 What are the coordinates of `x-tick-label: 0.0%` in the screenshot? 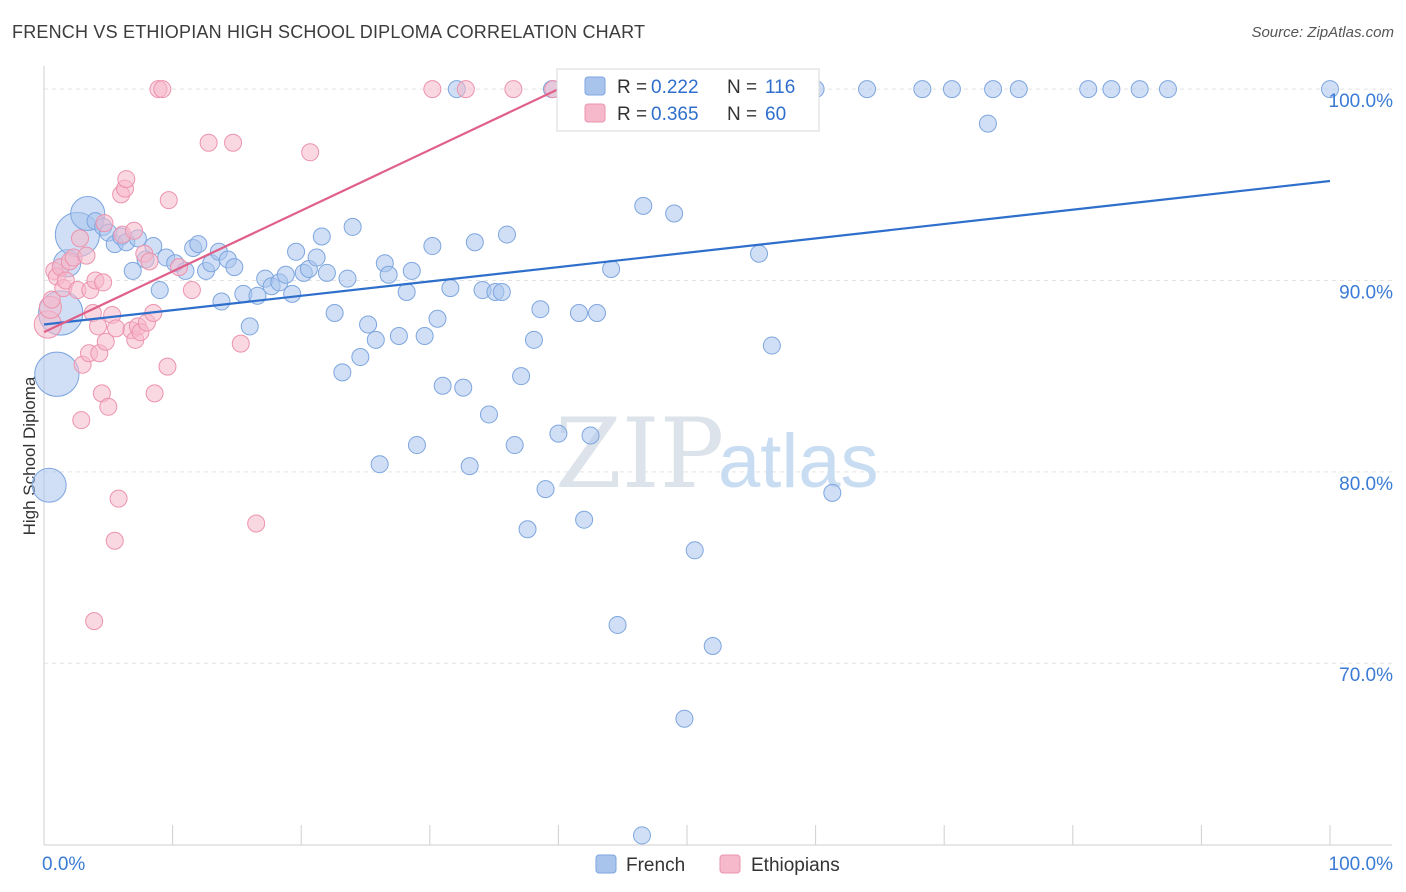 It's located at (63, 864).